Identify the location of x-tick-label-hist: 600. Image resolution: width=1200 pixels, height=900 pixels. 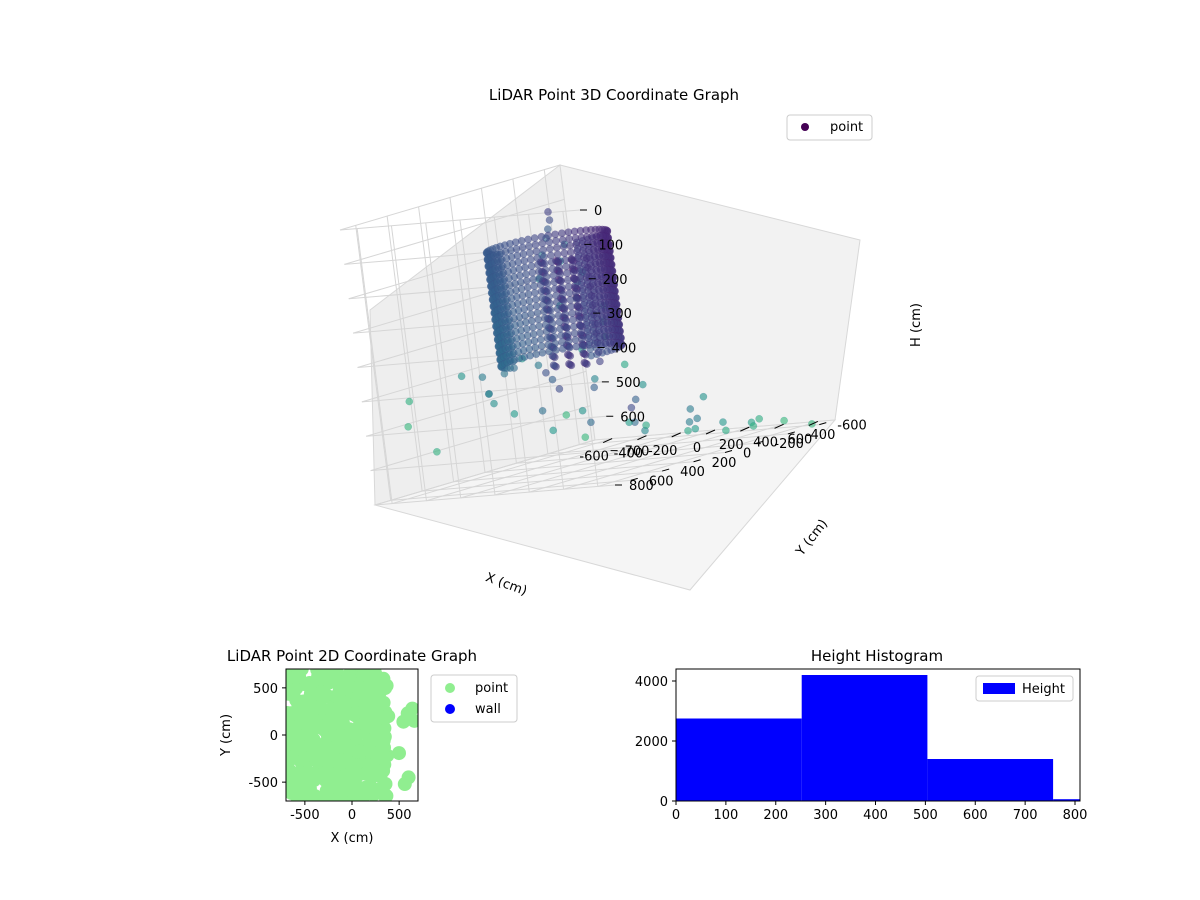
(975, 815).